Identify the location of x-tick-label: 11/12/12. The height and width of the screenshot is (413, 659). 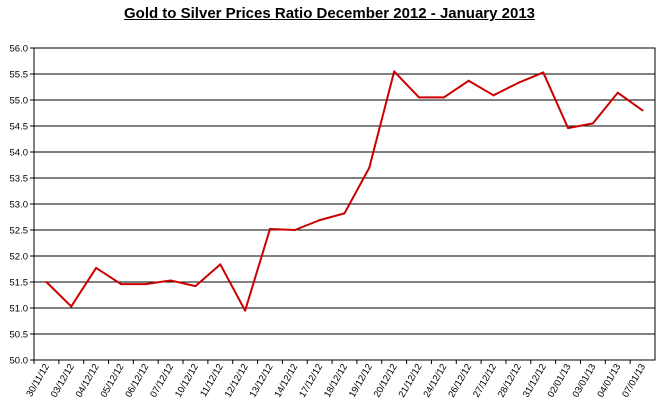
(212, 380).